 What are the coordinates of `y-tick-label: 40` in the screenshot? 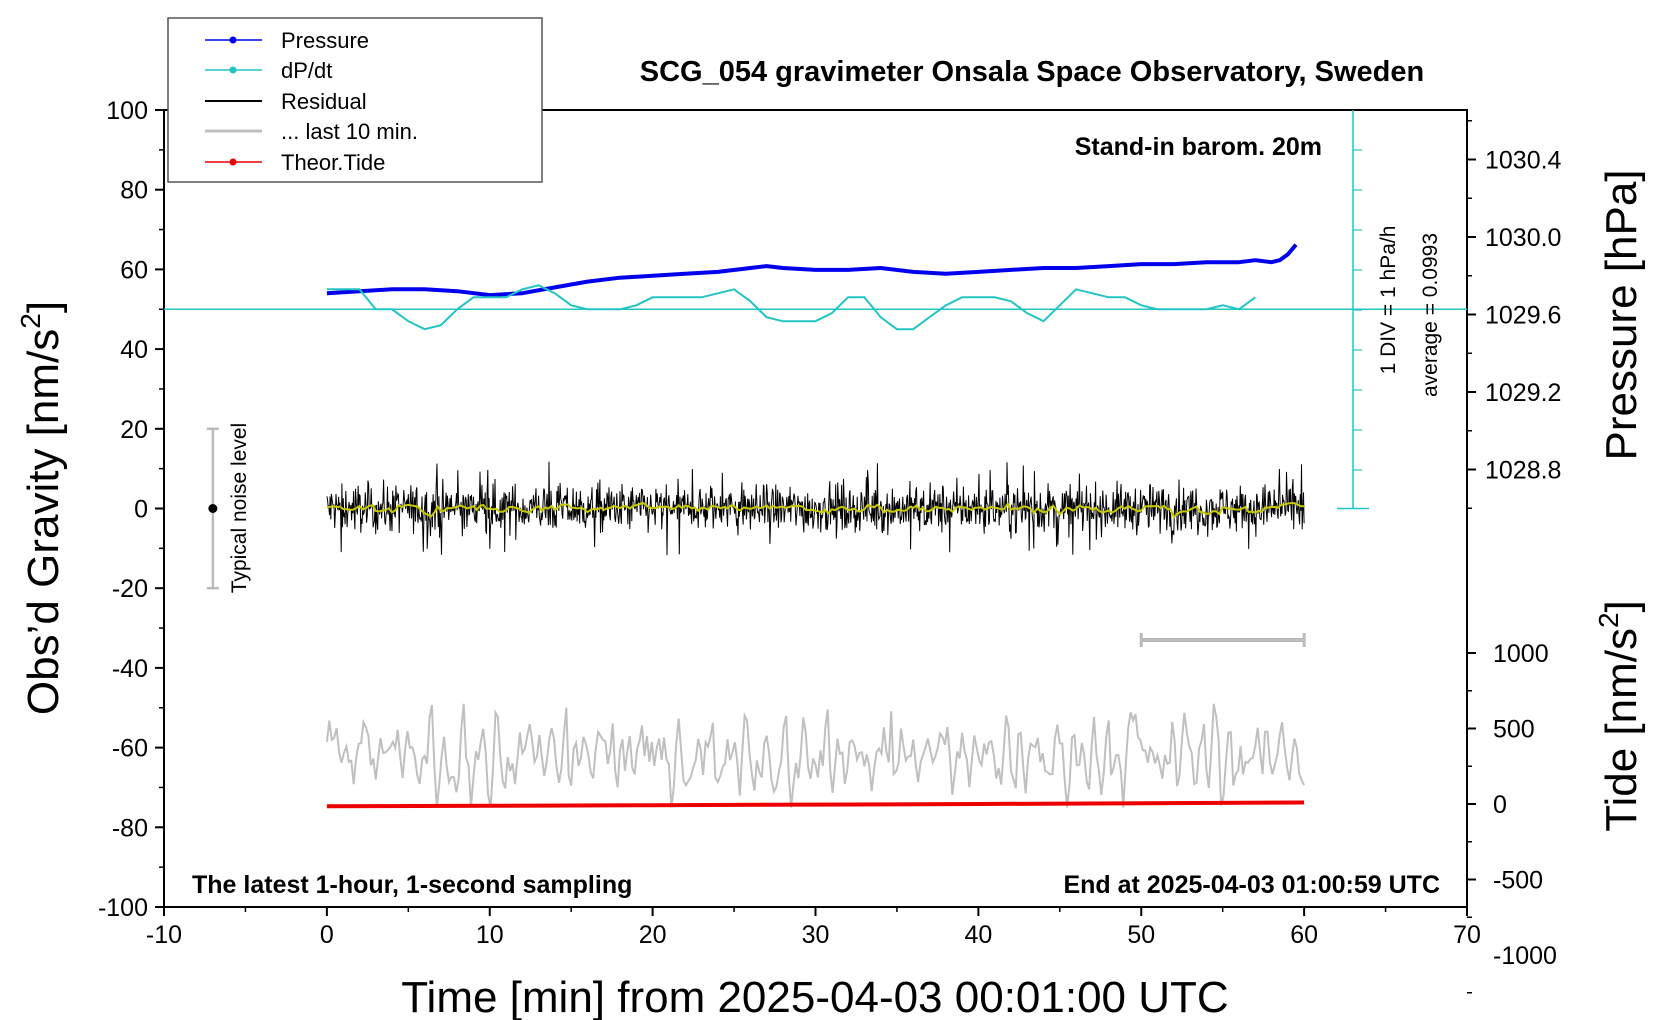 It's located at (134, 350).